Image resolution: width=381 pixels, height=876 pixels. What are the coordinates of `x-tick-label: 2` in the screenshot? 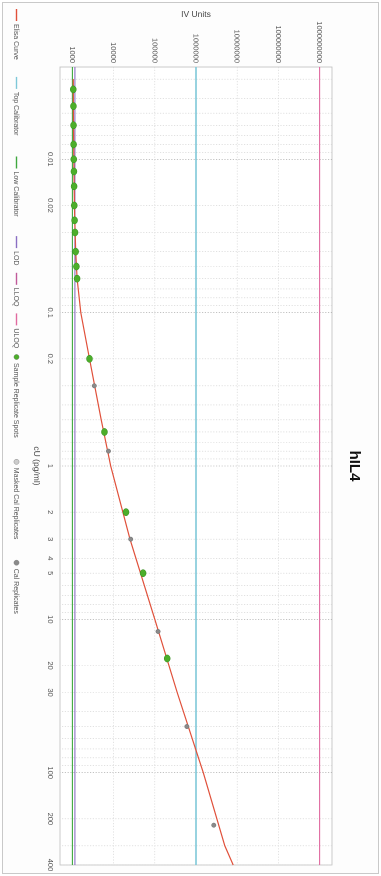 It's located at (50, 512).